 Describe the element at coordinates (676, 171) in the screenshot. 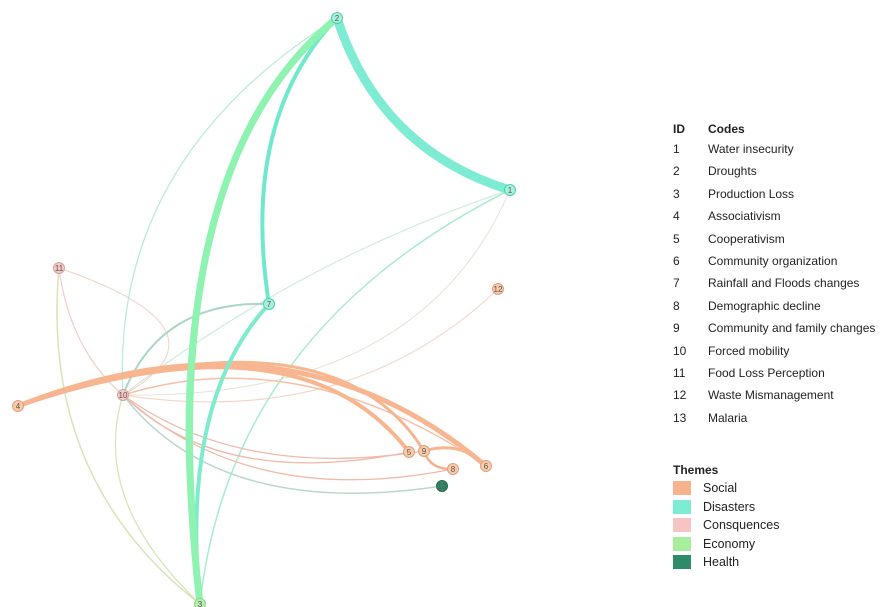

I see `code-id: 2` at that location.